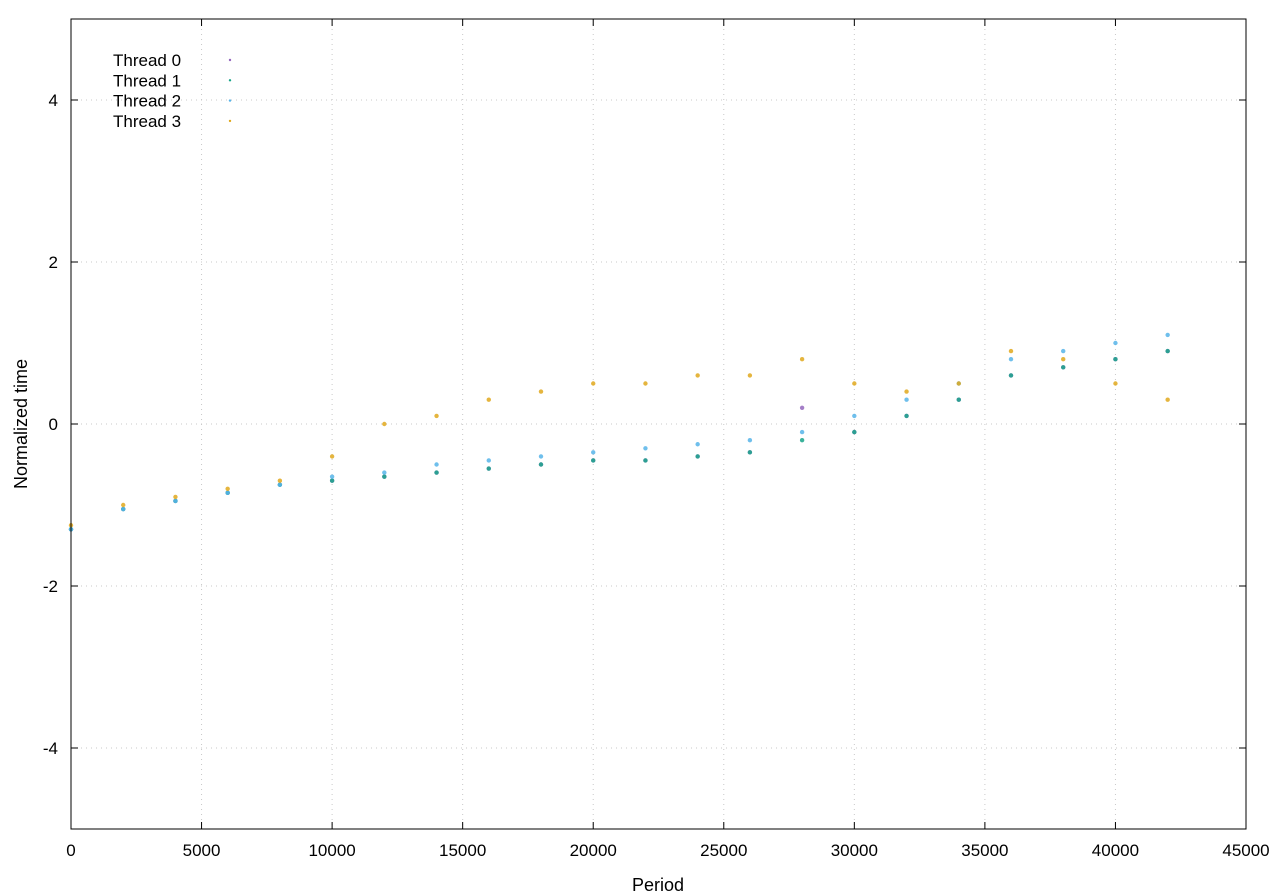  I want to click on y-tick-label: -4, so click(50, 748).